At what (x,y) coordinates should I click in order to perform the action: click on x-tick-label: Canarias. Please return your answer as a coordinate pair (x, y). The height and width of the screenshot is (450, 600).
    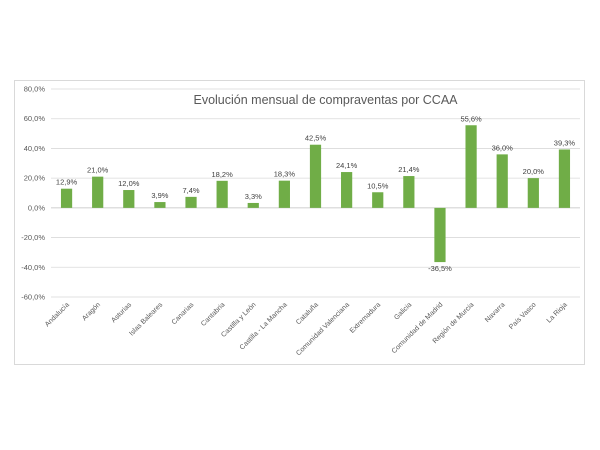
    Looking at the image, I should click on (183, 313).